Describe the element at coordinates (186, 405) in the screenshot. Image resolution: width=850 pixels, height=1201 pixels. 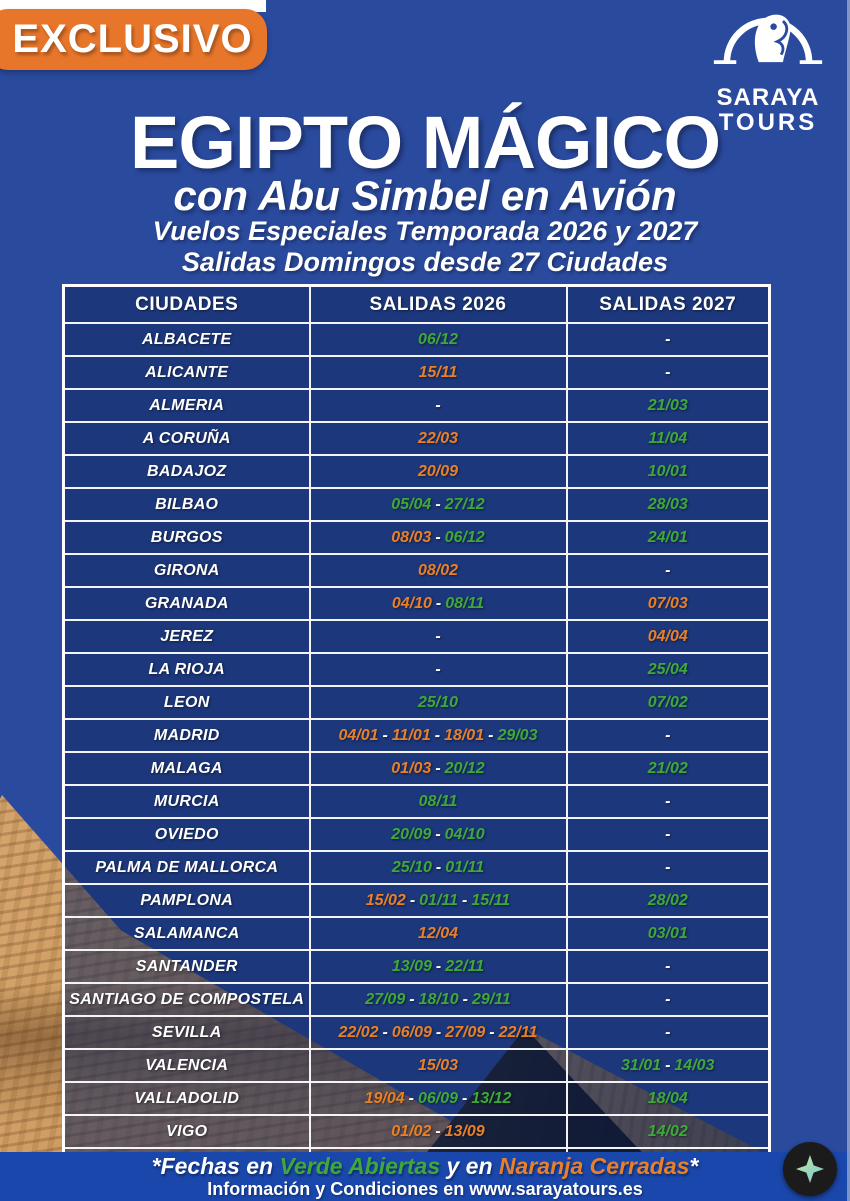
I see `city-cell: ALMERIA` at that location.